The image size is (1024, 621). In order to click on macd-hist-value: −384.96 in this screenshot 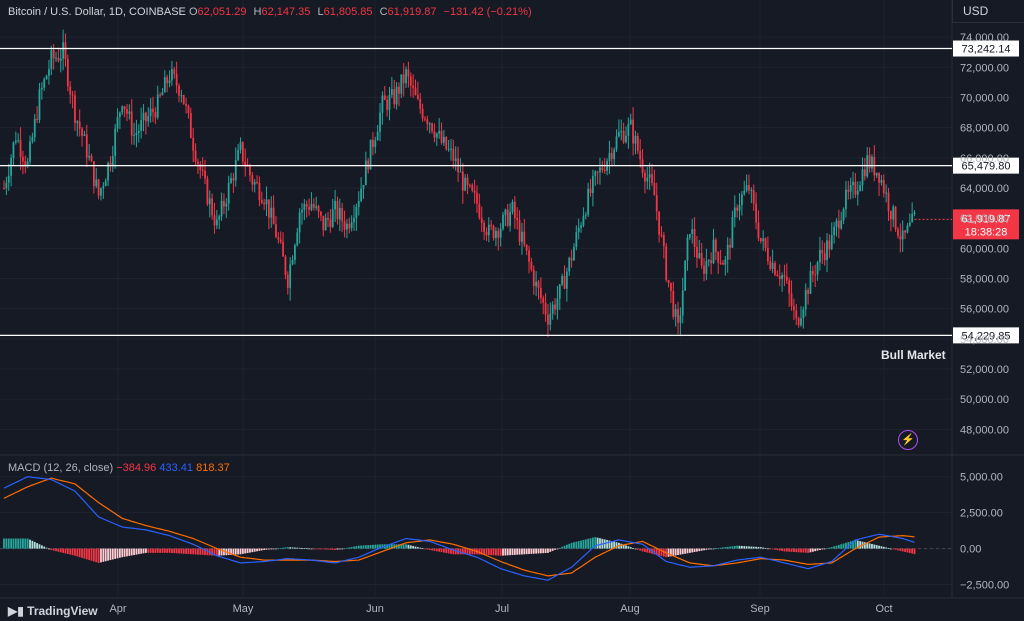, I will do `click(136, 468)`.